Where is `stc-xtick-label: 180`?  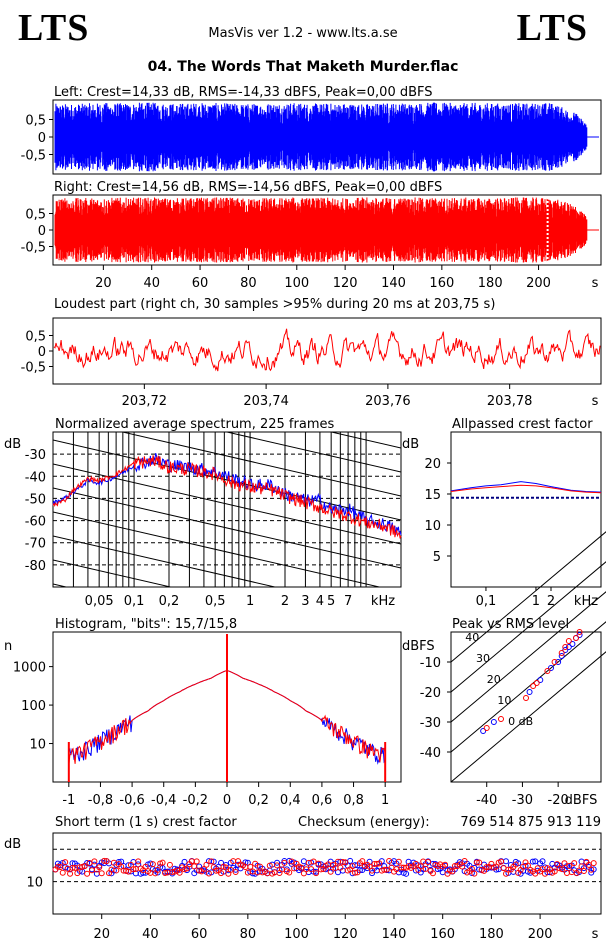
stc-xtick-label: 180 is located at coordinates (491, 934).